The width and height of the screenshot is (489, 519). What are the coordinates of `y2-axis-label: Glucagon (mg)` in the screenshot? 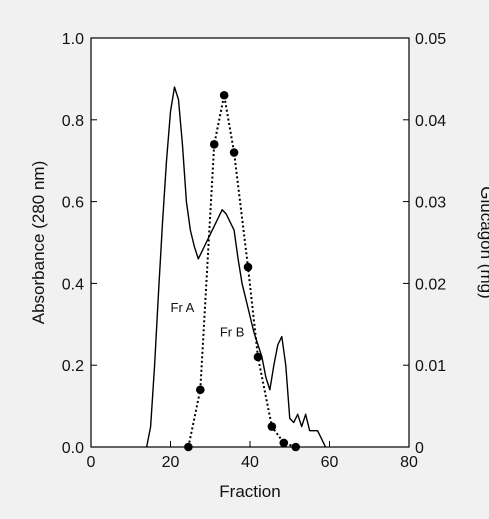 It's located at (483, 242).